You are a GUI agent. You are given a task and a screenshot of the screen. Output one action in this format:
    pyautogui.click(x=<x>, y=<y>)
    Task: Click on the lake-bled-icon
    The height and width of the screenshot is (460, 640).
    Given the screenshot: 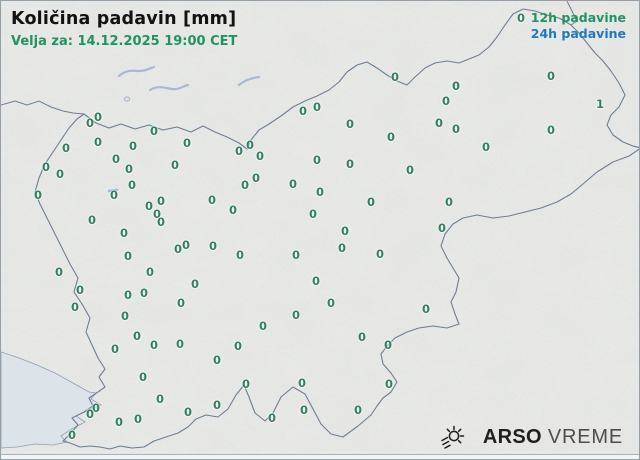 What is the action you would take?
    pyautogui.click(x=113, y=190)
    